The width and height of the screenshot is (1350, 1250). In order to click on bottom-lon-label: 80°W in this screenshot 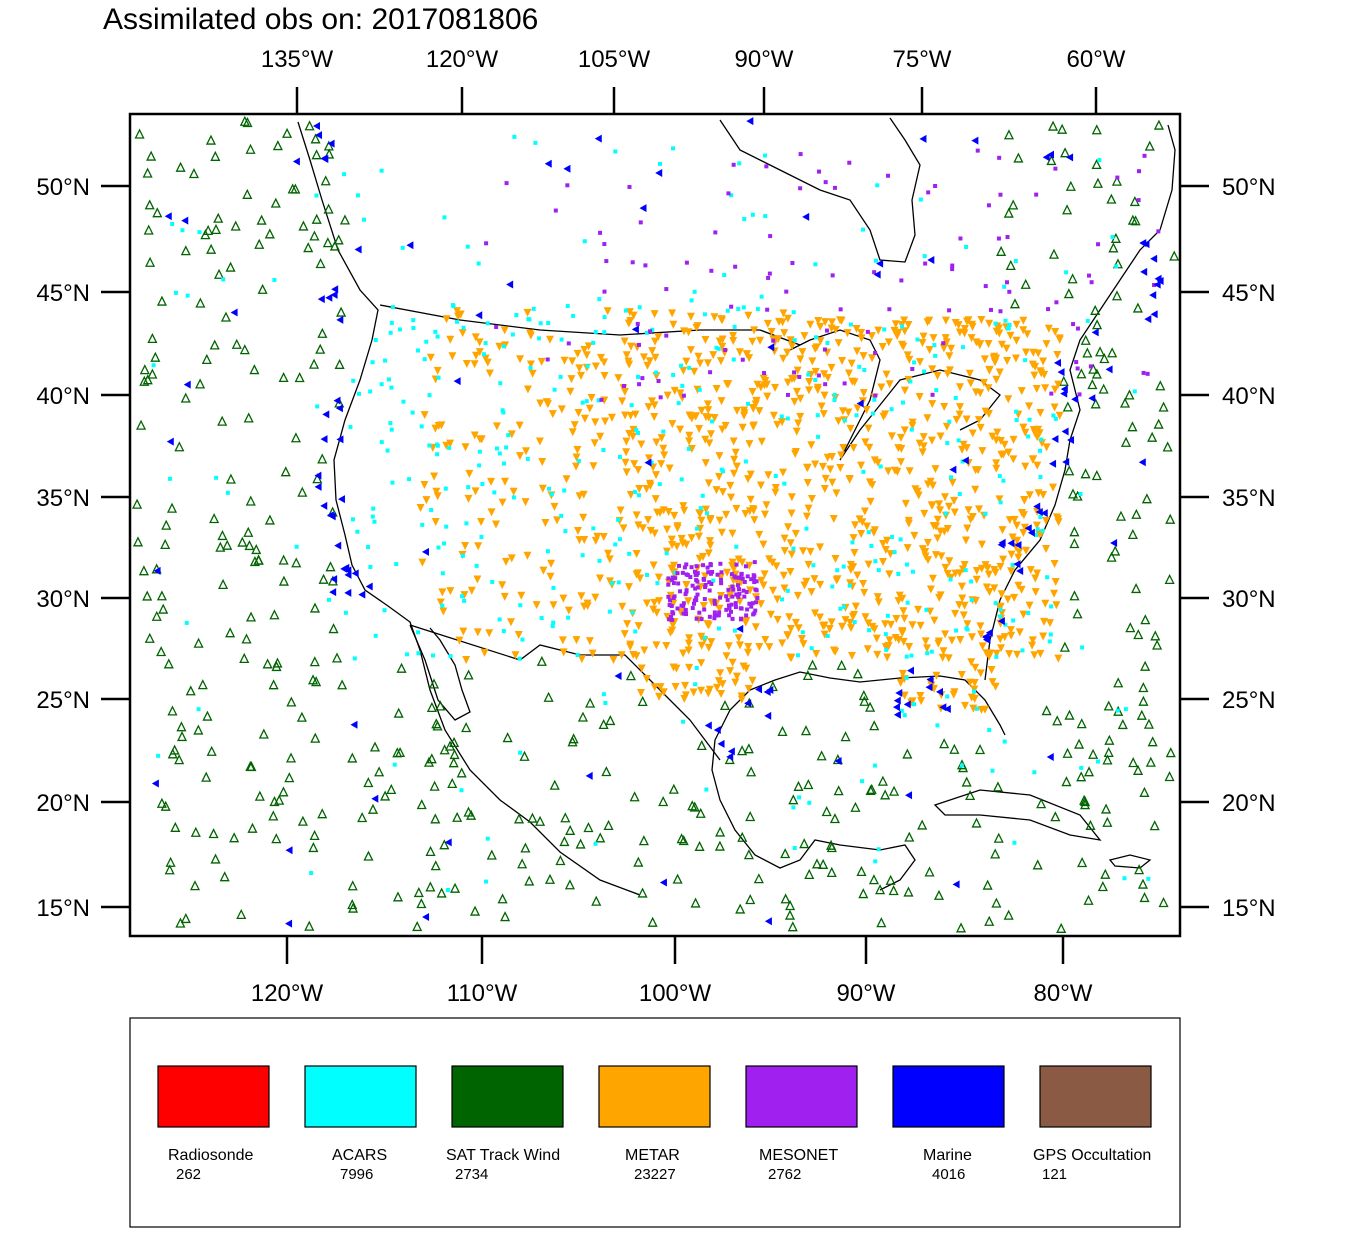, I will do `click(1063, 993)`.